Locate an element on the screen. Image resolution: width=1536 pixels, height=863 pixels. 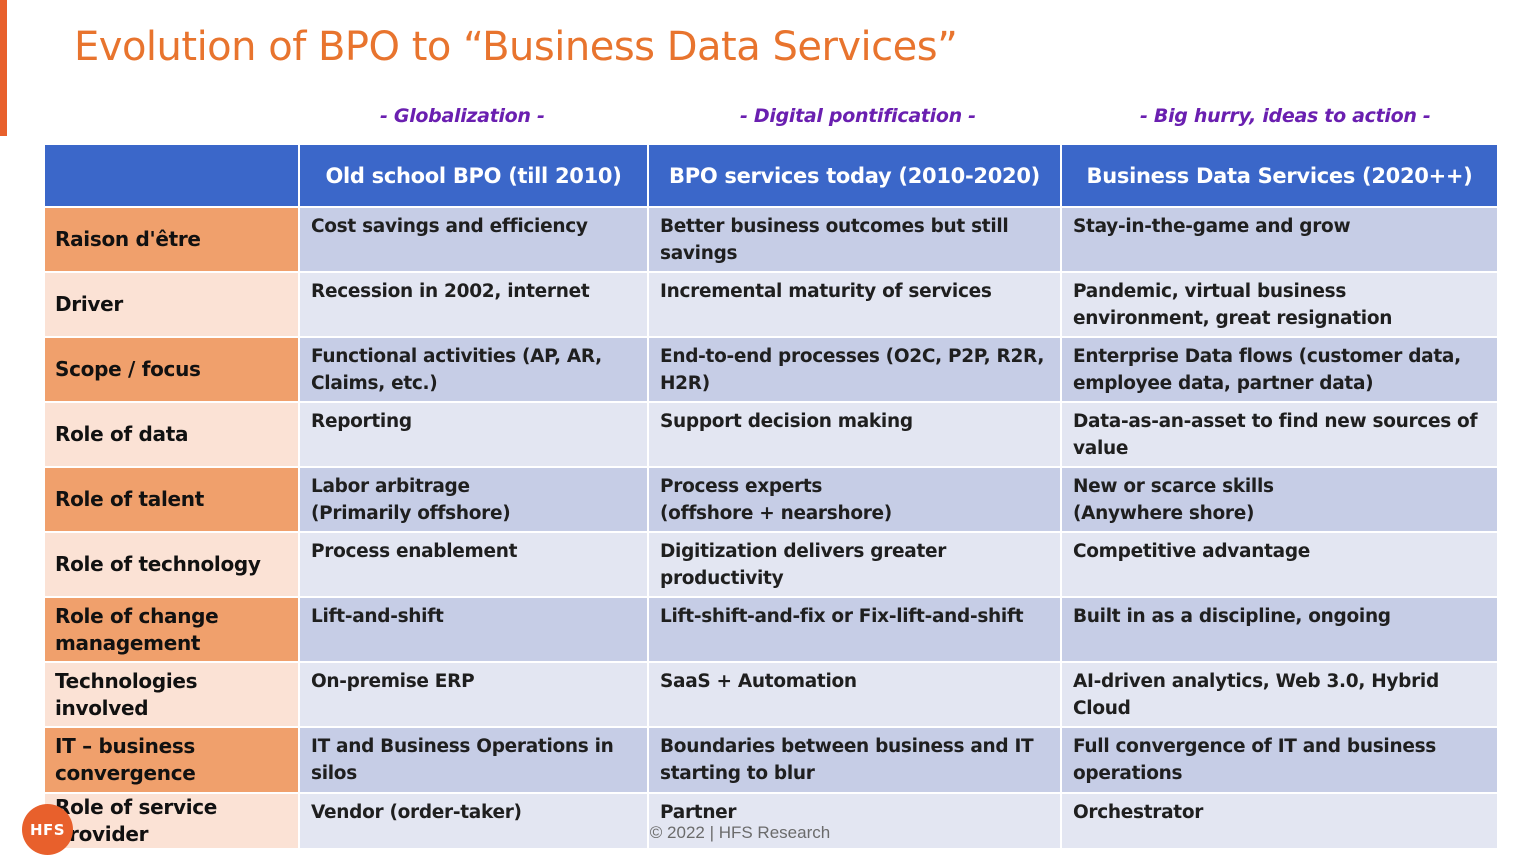
table-cell: Process enablement is located at coordinates (473, 564).